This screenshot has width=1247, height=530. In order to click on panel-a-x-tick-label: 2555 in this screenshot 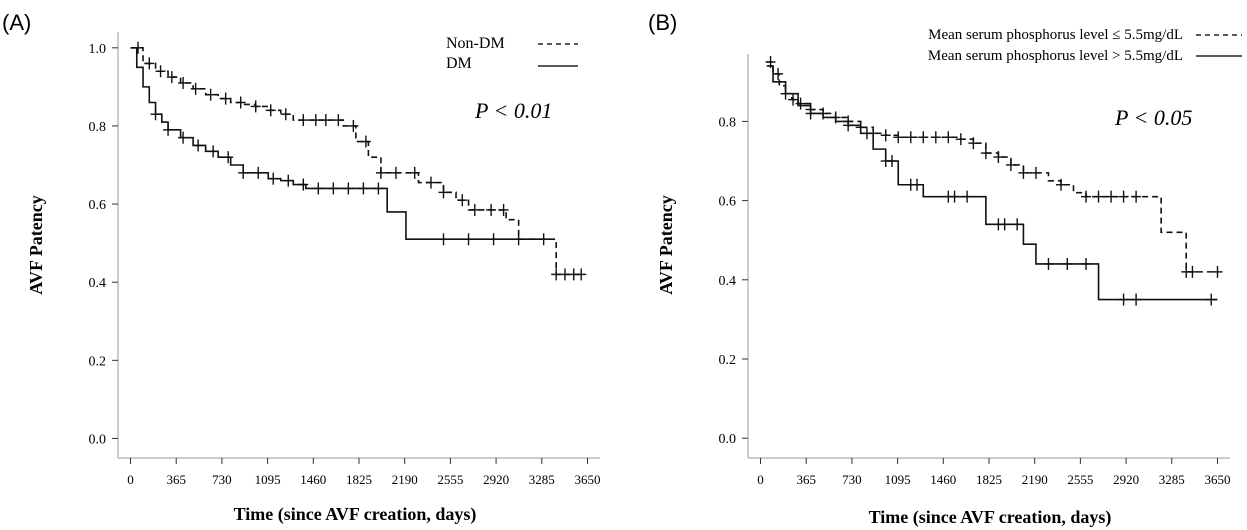, I will do `click(450, 479)`.